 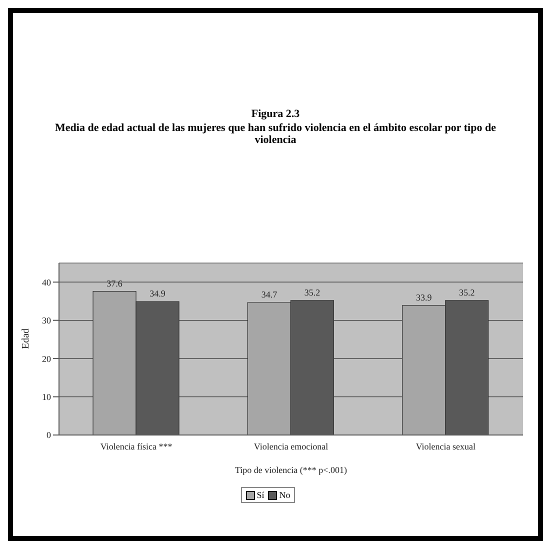 What do you see at coordinates (424, 297) in the screenshot?
I see `data-label: 33.9` at bounding box center [424, 297].